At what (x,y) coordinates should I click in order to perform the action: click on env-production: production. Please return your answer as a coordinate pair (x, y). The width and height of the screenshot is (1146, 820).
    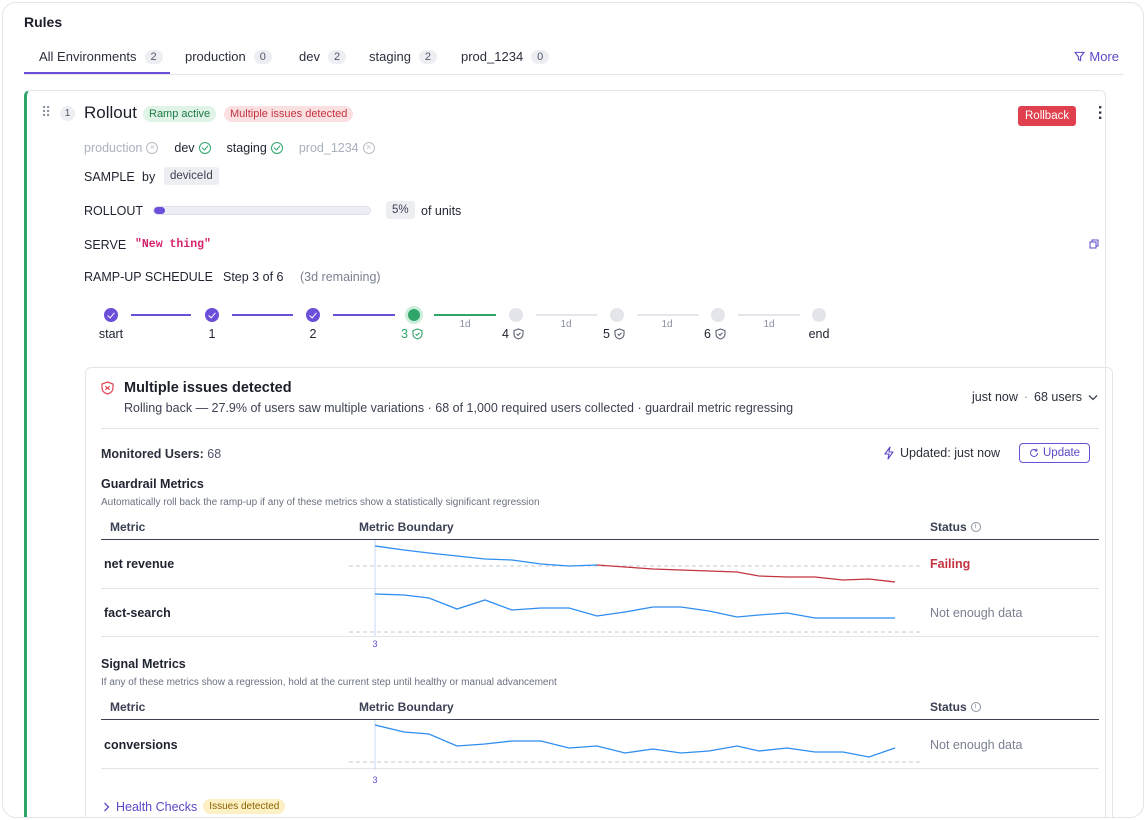
    Looking at the image, I should click on (113, 148).